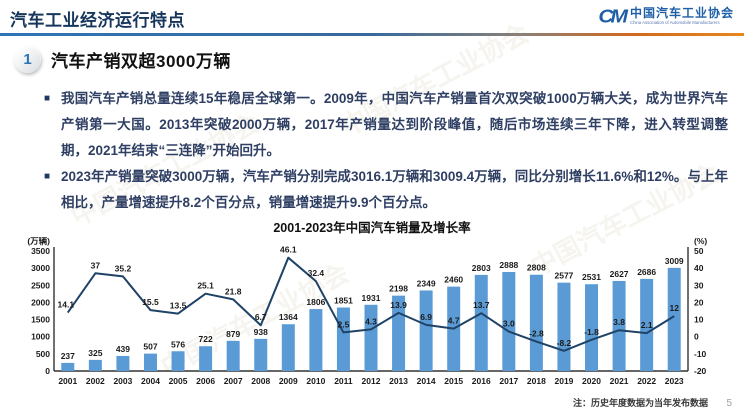  I want to click on bar-2017, so click(509, 321).